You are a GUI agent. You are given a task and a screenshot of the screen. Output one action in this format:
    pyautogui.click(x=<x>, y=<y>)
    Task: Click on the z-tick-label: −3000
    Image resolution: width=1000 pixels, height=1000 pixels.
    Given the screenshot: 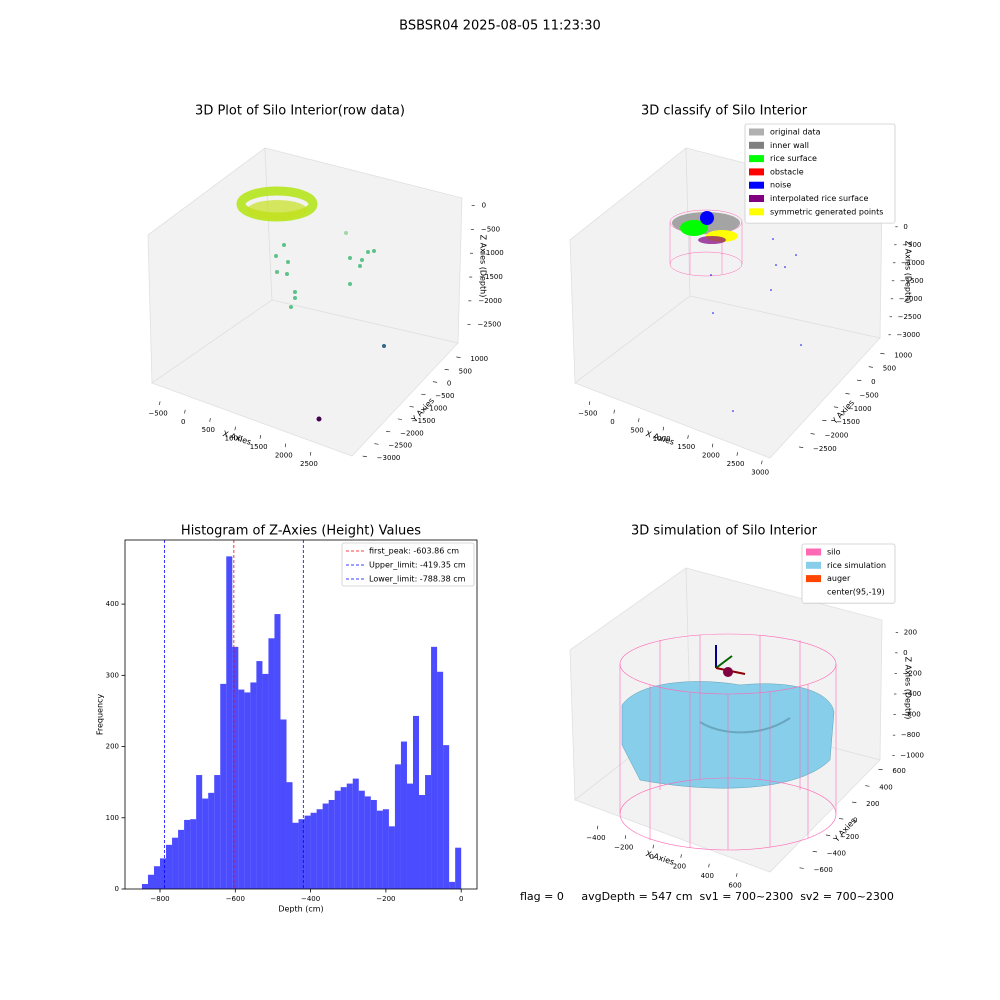 What is the action you would take?
    pyautogui.click(x=908, y=335)
    